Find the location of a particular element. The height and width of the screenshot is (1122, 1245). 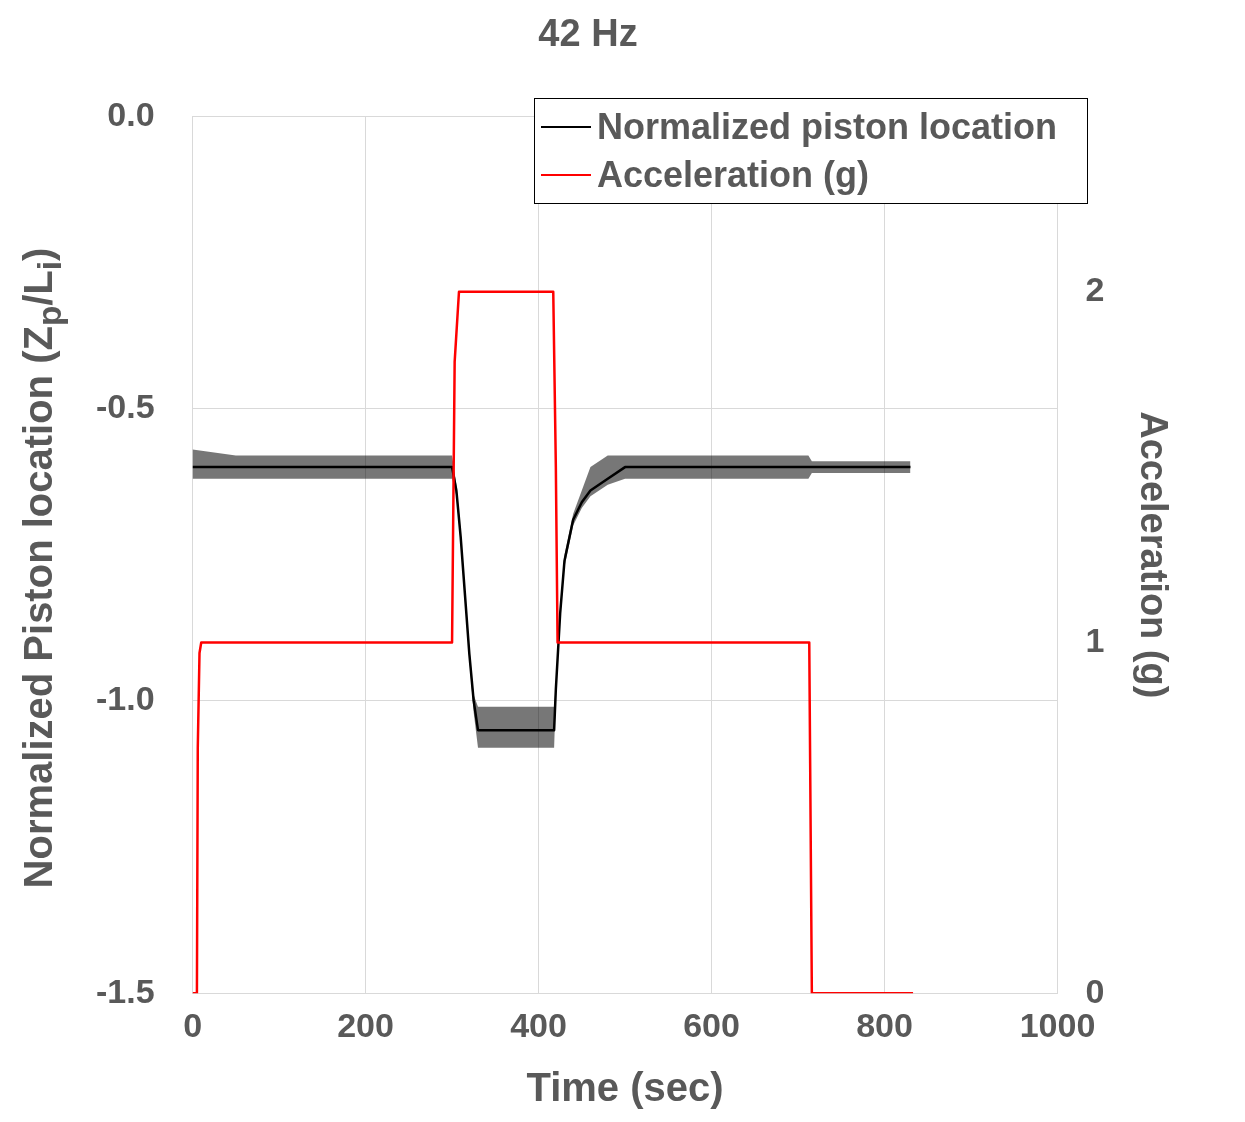

y2-axis-title: Acceleration (g) is located at coordinates (1153, 555).